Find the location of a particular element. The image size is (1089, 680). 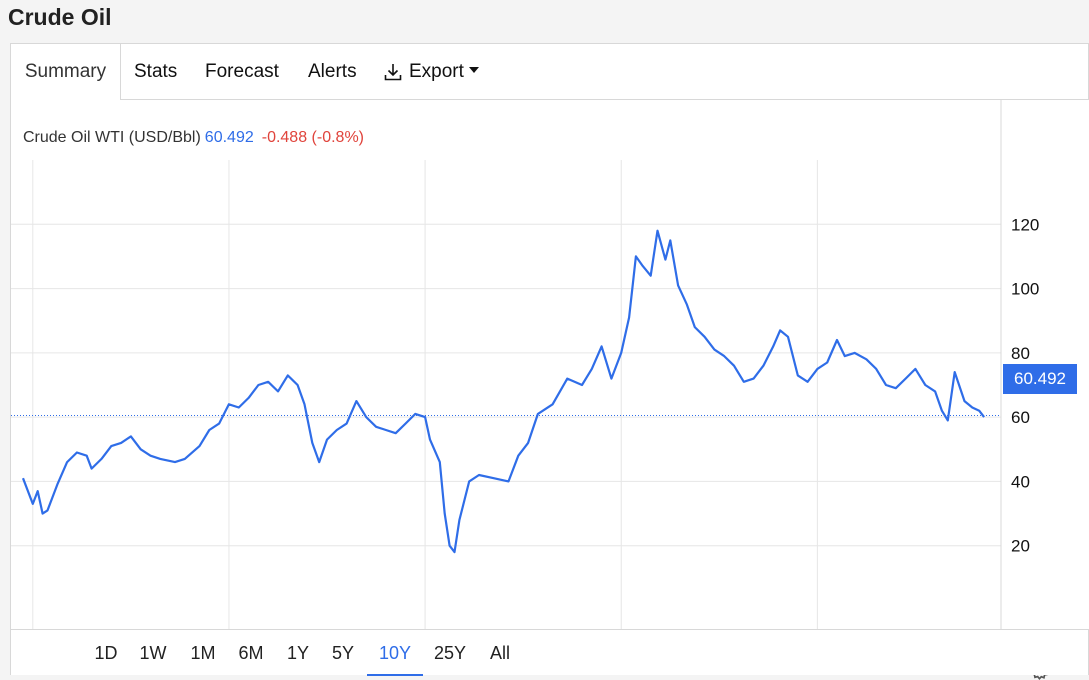

range-1w: 1W is located at coordinates (153, 653).